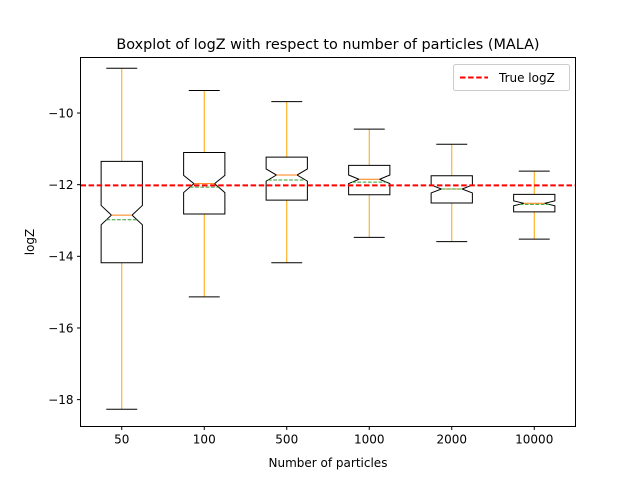 Image resolution: width=640 pixels, height=484 pixels. I want to click on y-tick-label: −10, so click(60, 113).